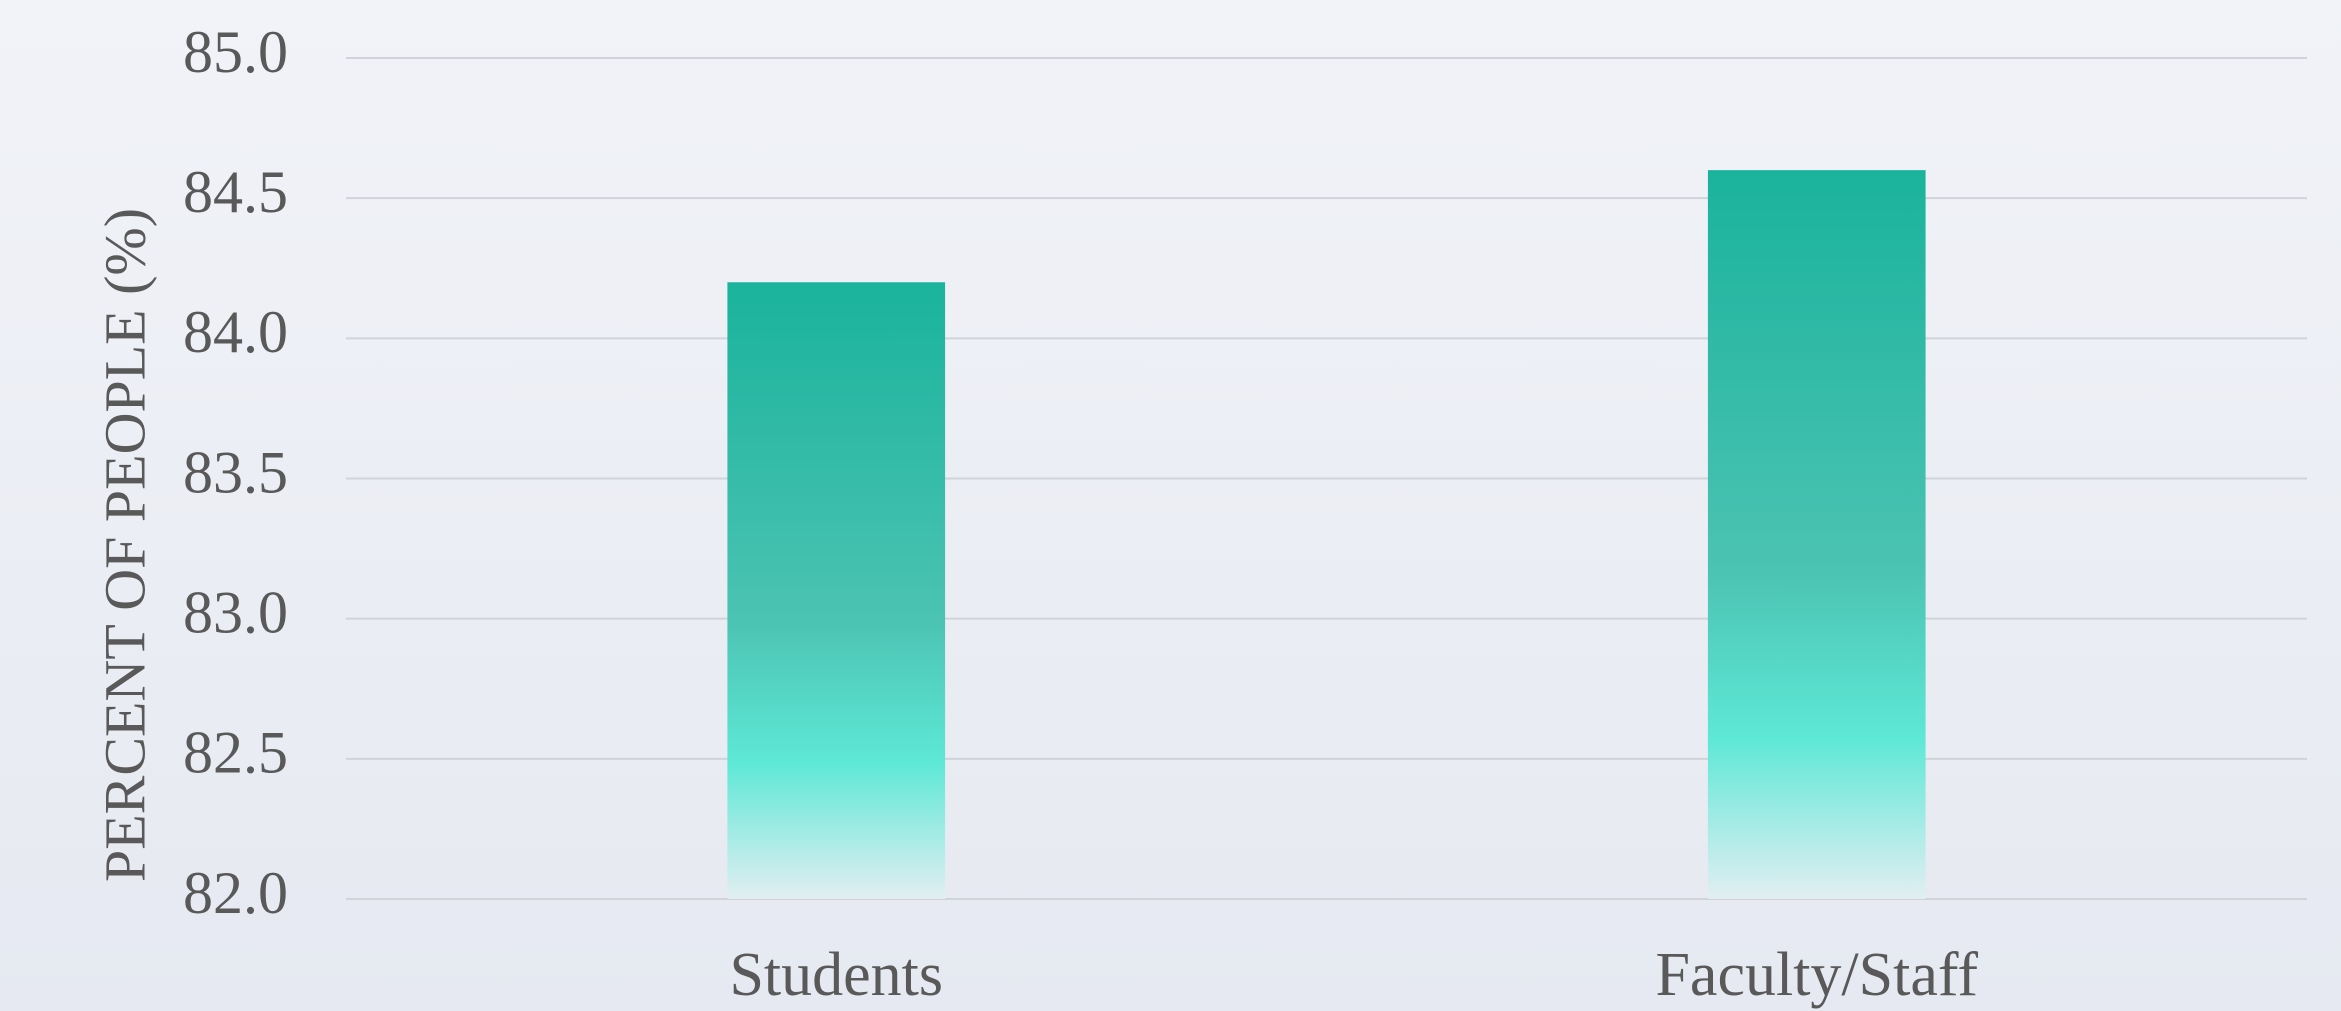 This screenshot has height=1011, width=2341. I want to click on y-tick-label: 83.0, so click(235, 612).